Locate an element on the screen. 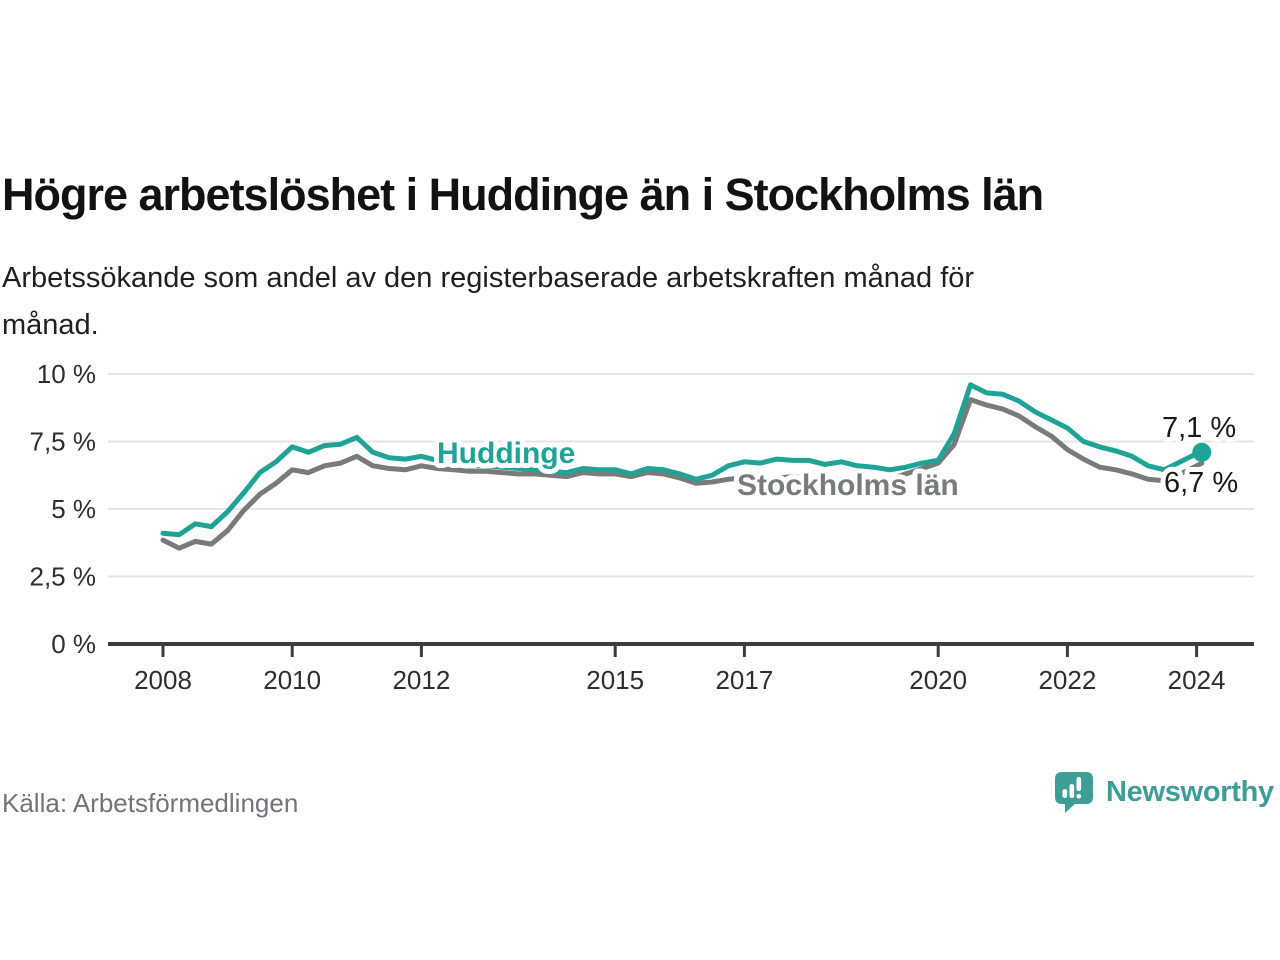  huddinge-end-dot is located at coordinates (1202, 452).